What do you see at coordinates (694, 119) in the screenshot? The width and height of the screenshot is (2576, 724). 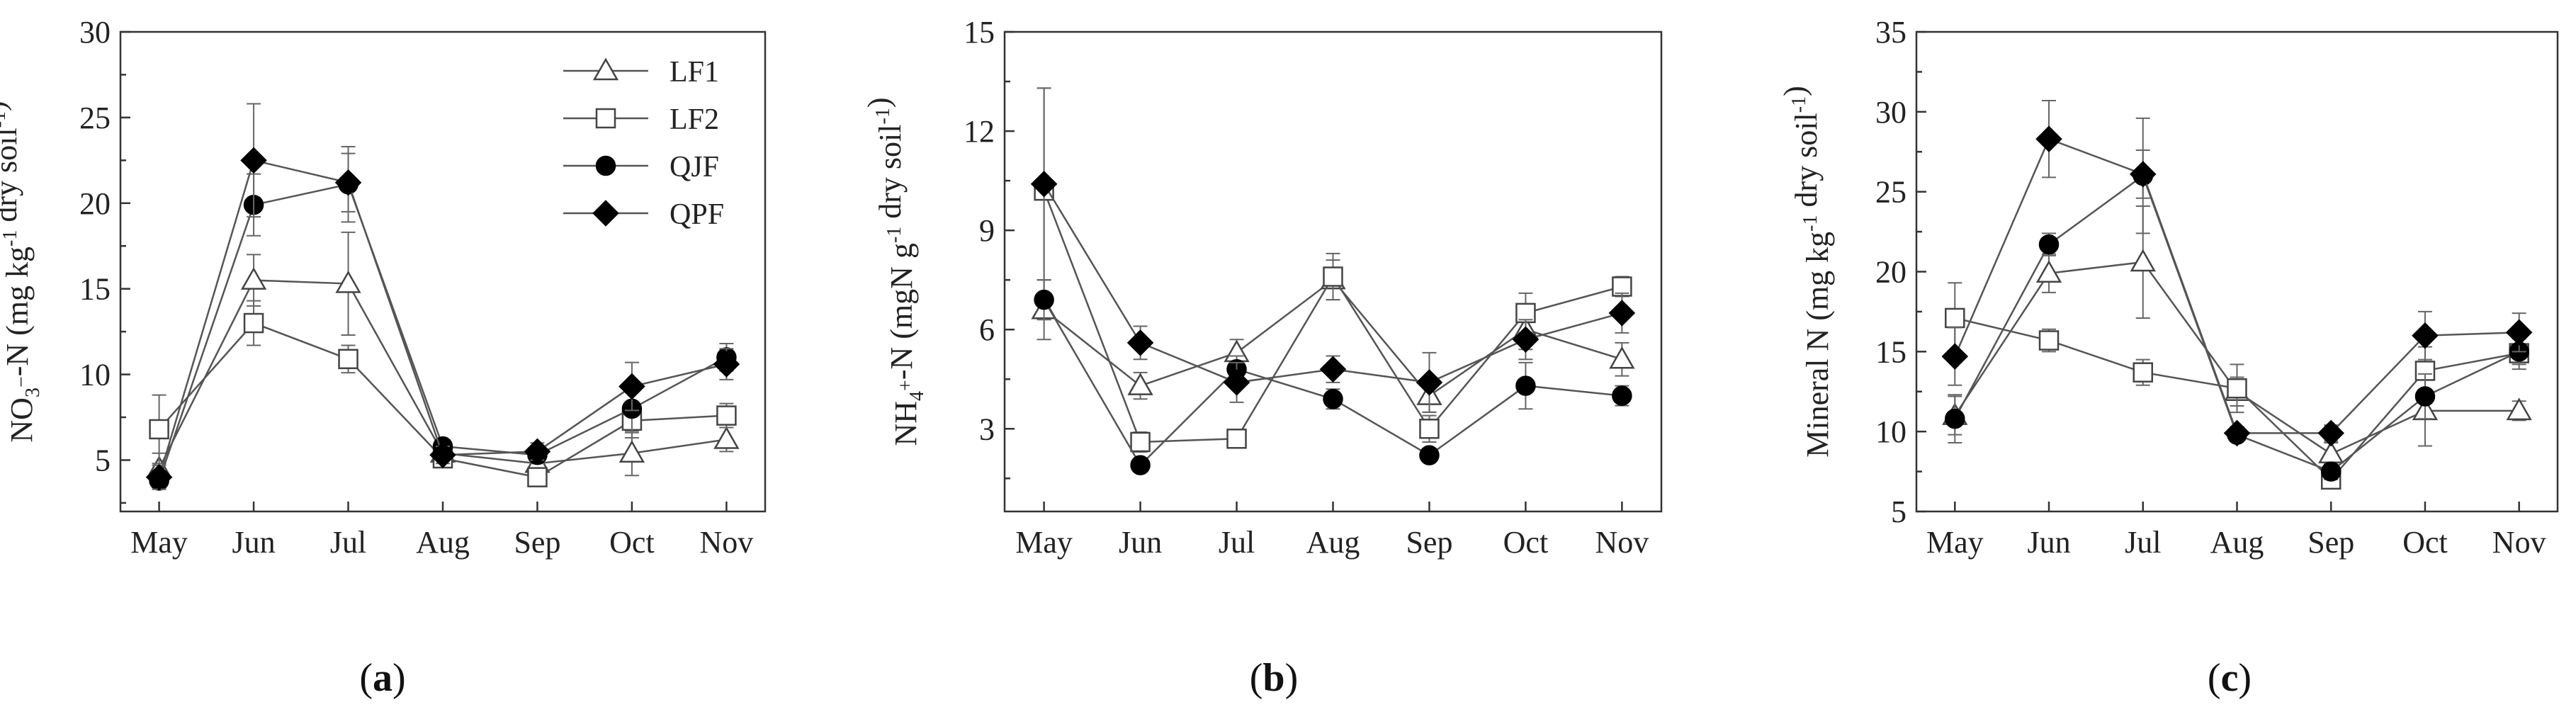 I see `legend-label: LF2` at bounding box center [694, 119].